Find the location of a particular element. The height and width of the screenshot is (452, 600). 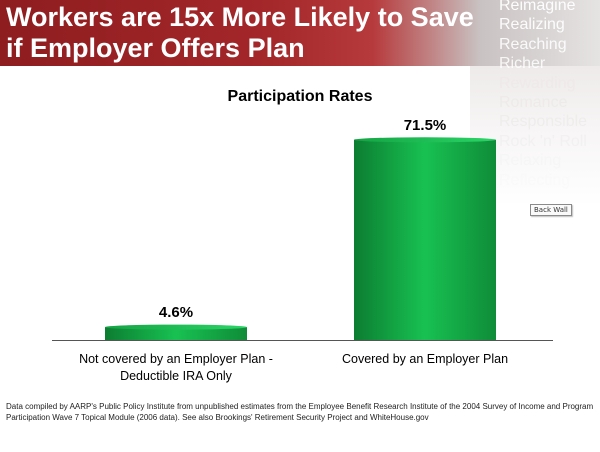

category-label-0-line-0: Not covered by an Employer Plan - is located at coordinates (176, 359).